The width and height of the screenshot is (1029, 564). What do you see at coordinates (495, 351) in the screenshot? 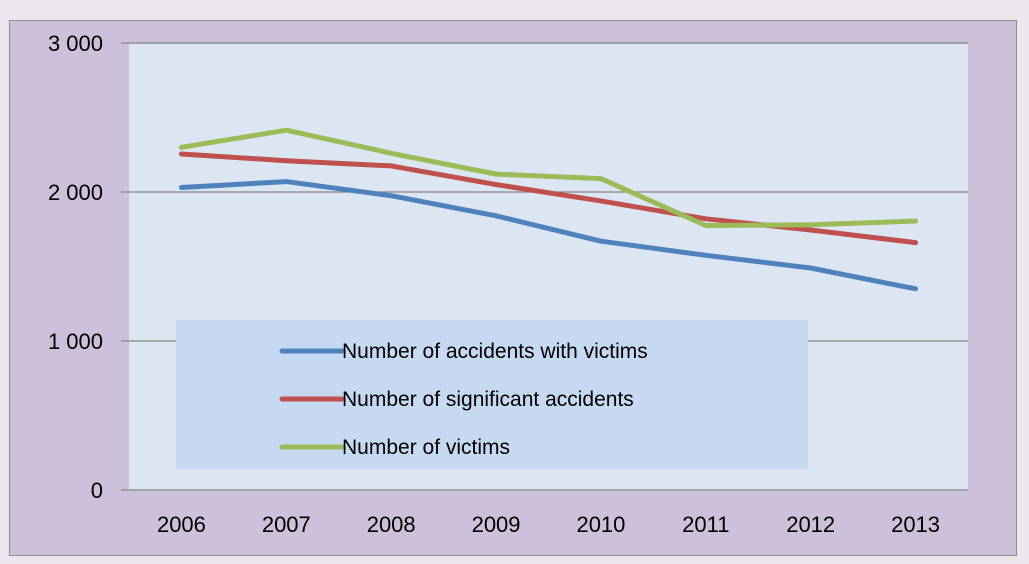
I see `legend-label: Number of accidents with victims` at bounding box center [495, 351].